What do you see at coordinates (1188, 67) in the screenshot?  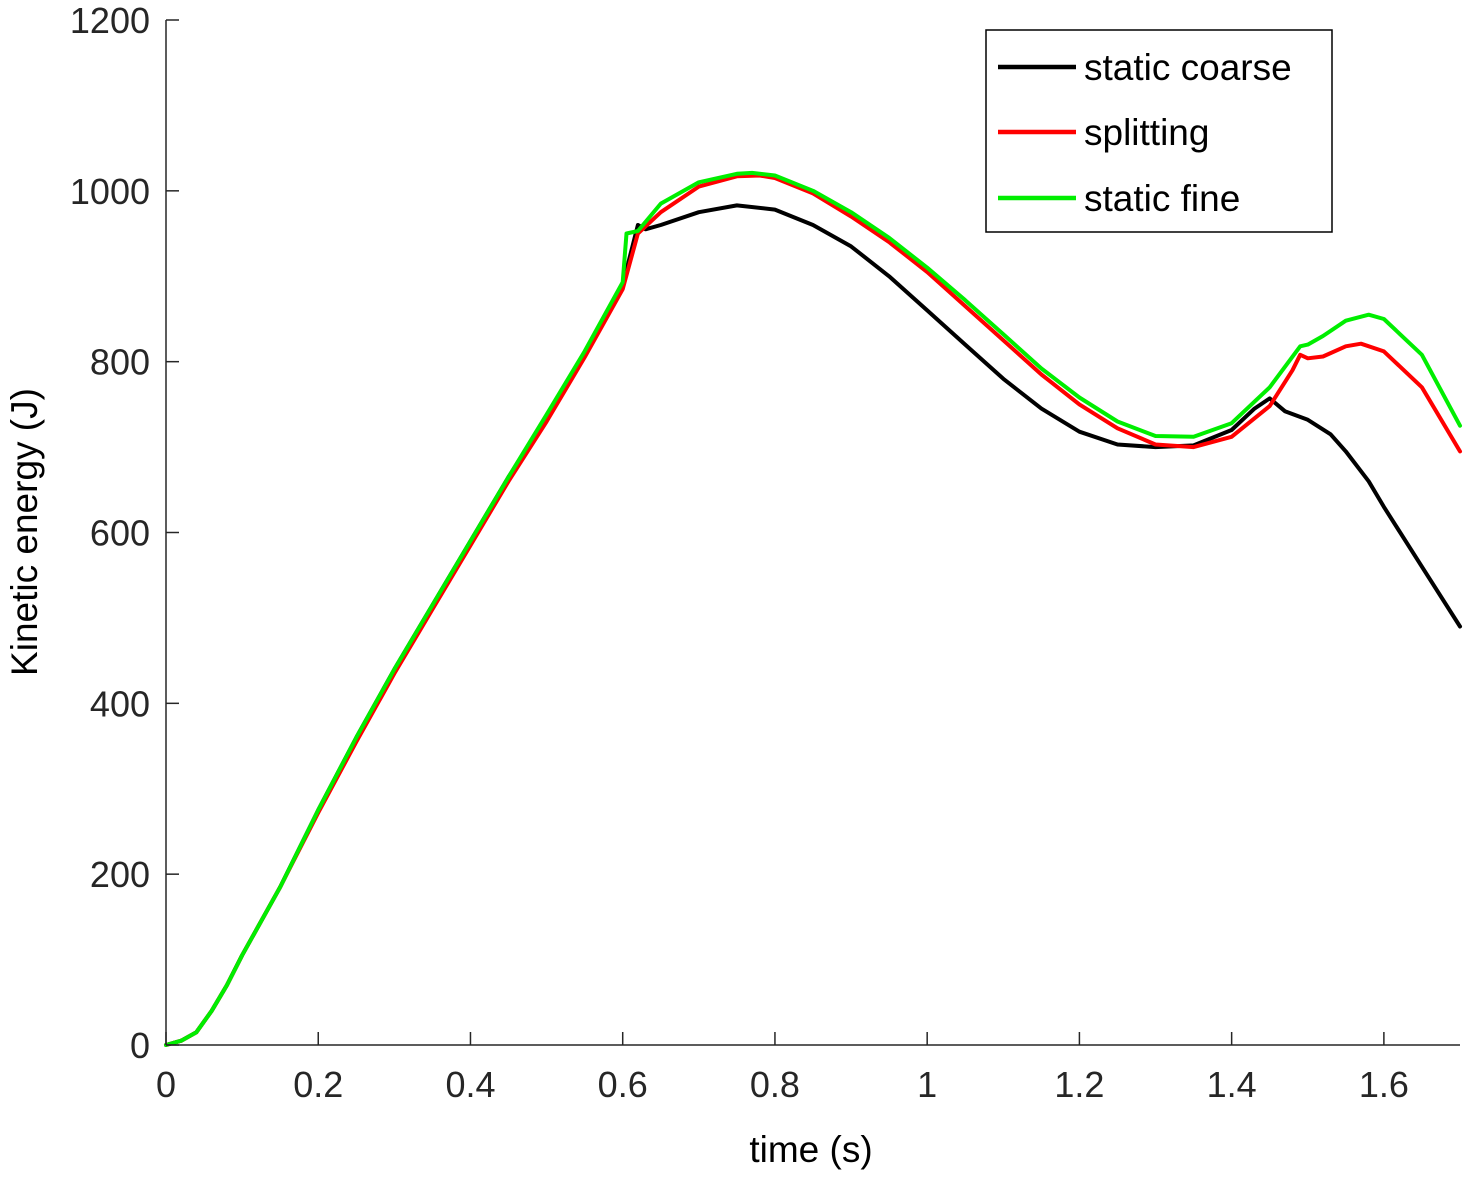 I see `legend-label: static coarse` at bounding box center [1188, 67].